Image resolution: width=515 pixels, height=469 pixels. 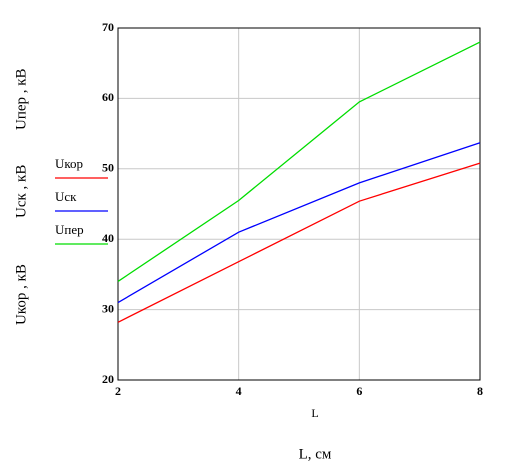 What do you see at coordinates (108, 97) in the screenshot?
I see `y-tick-label: 60` at bounding box center [108, 97].